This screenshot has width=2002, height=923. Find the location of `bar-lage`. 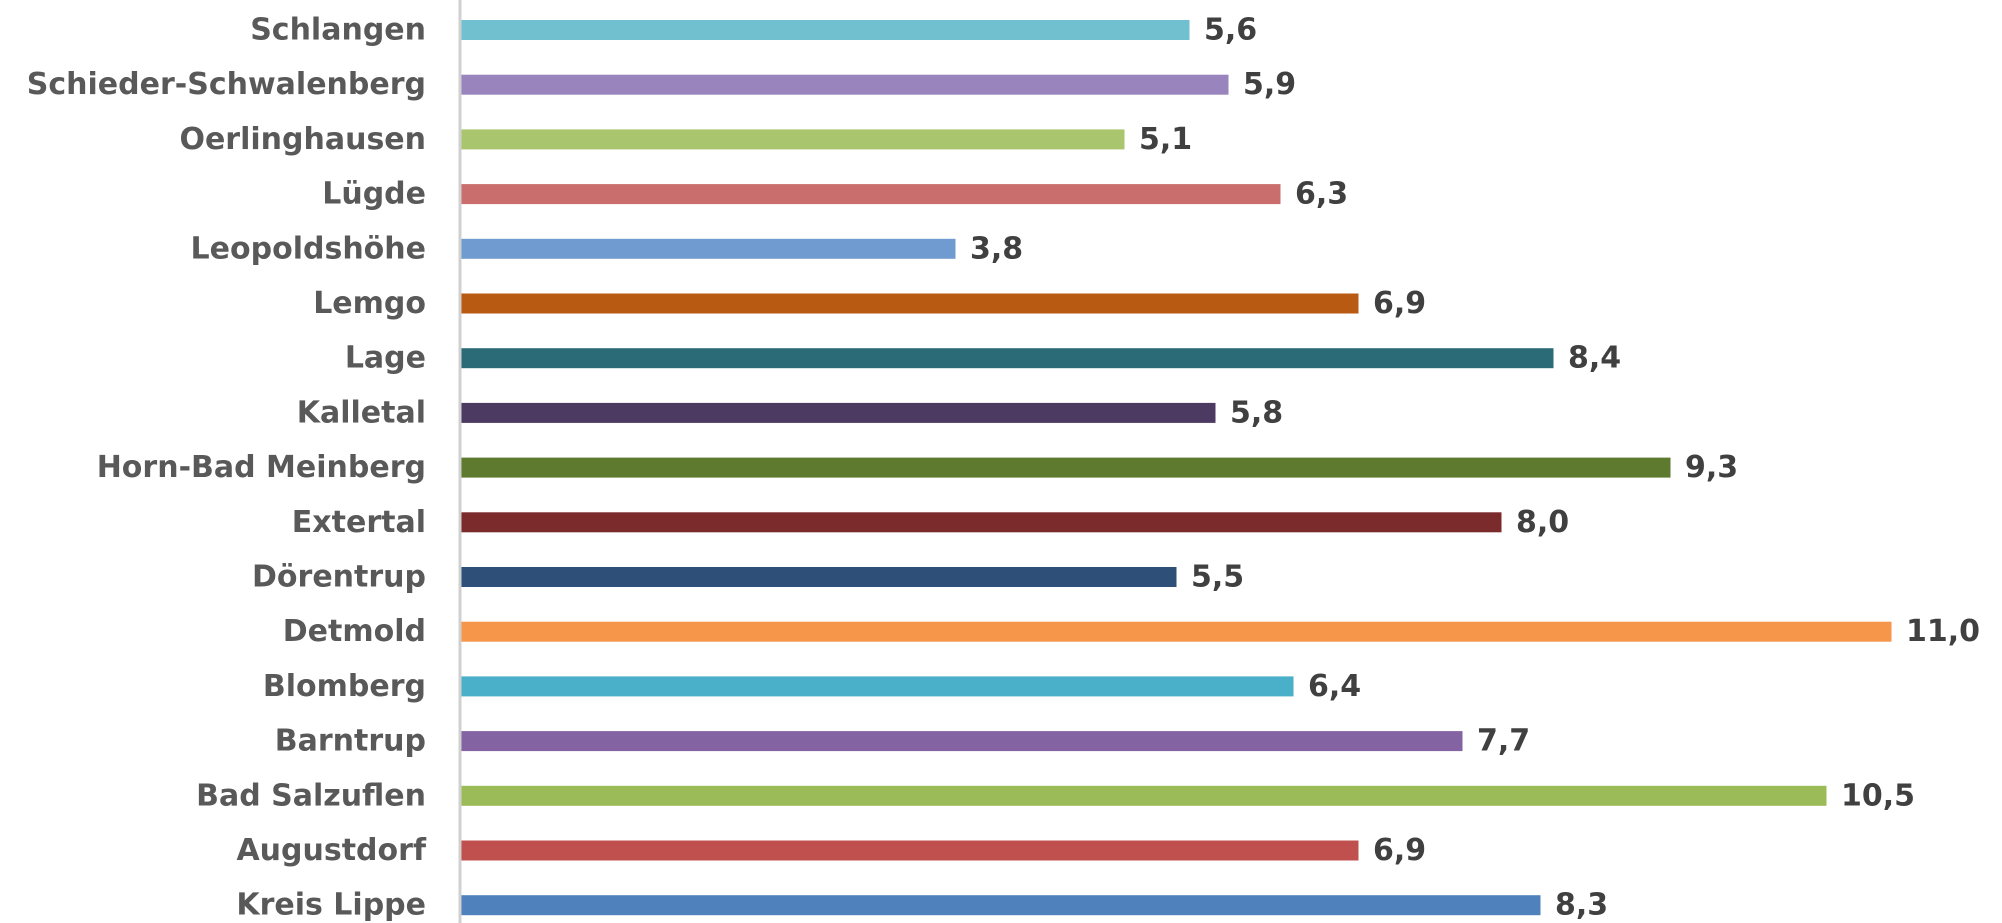

bar-lage is located at coordinates (1007, 358).